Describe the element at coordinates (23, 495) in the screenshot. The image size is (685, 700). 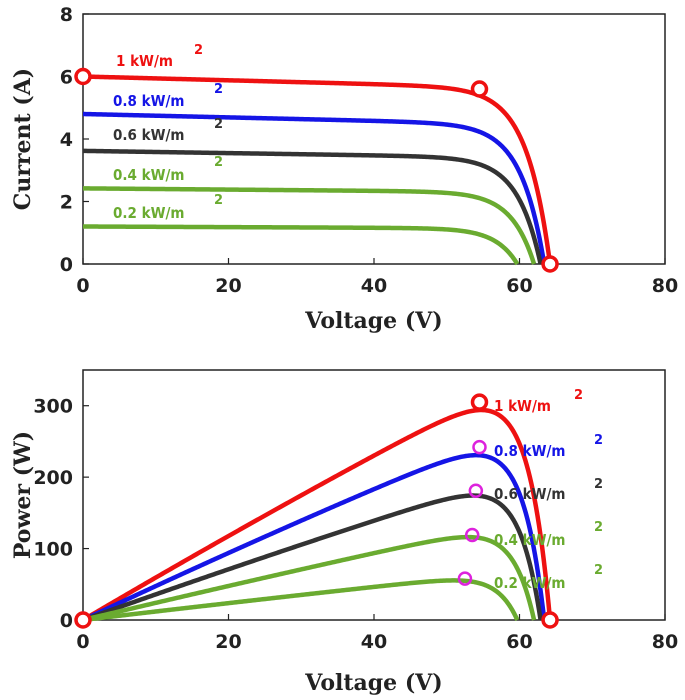
I see `y-axis-label: Power (W)` at that location.